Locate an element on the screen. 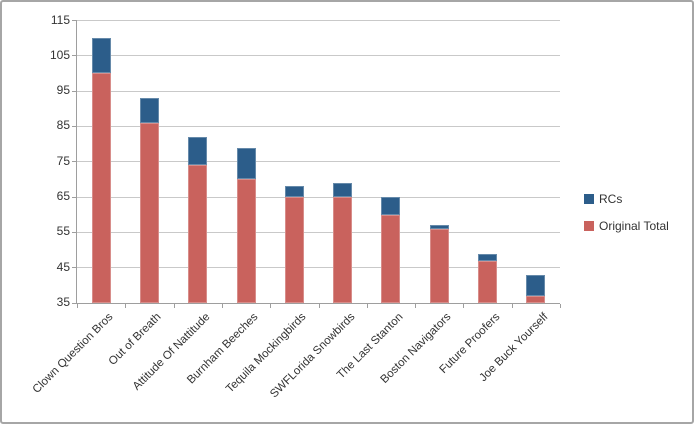 The height and width of the screenshot is (424, 694). y-axis-tick-label: 35 is located at coordinates (63, 302).